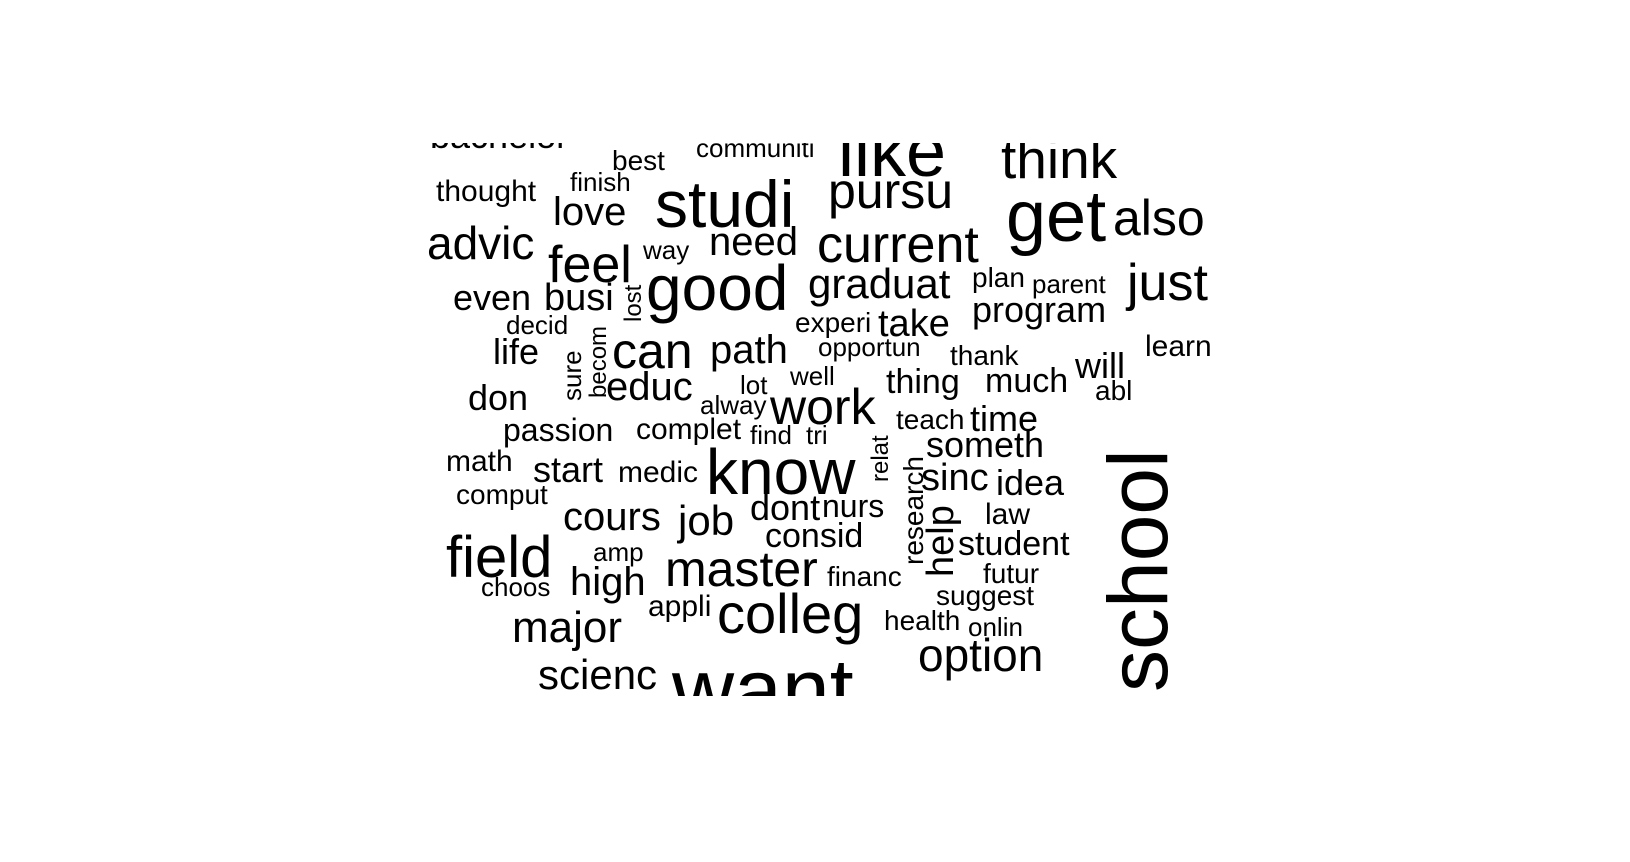  Describe the element at coordinates (741, 569) in the screenshot. I see `word-master: master` at that location.